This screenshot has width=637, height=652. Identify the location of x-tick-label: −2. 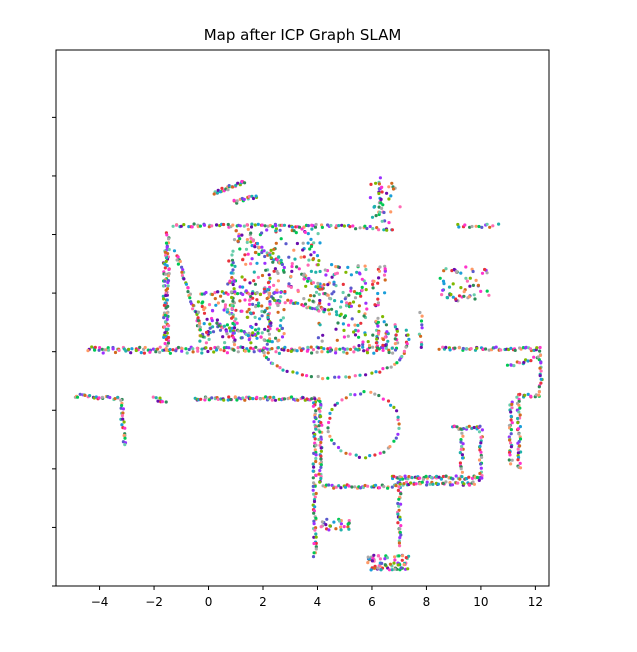
(154, 602).